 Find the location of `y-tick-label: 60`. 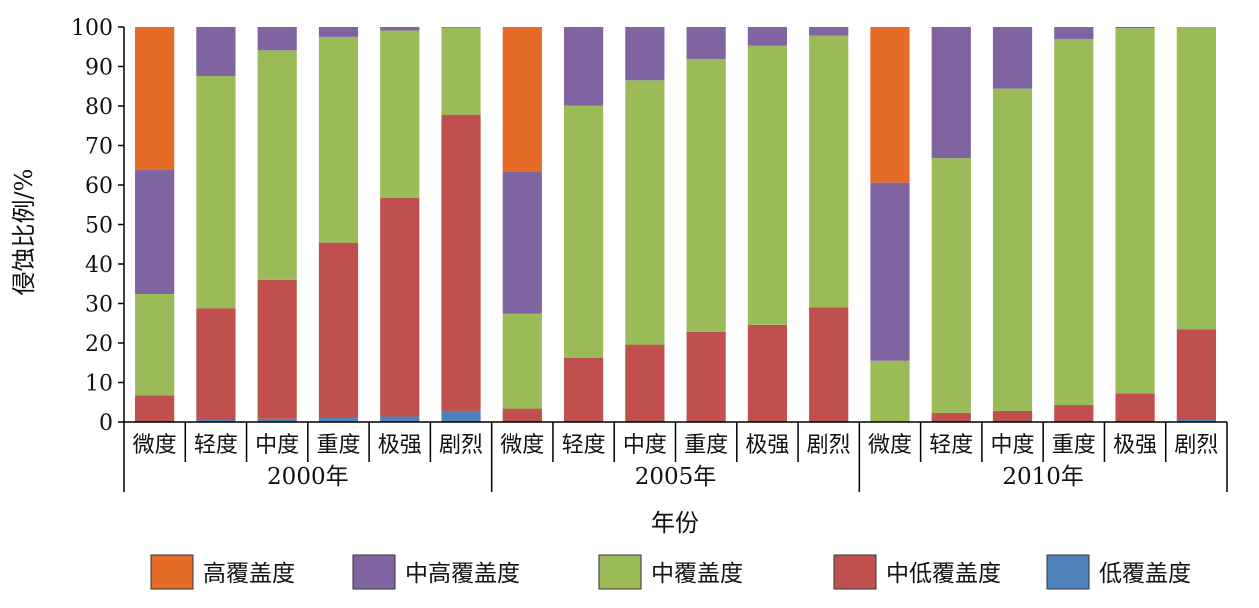

y-tick-label: 60 is located at coordinates (99, 186).